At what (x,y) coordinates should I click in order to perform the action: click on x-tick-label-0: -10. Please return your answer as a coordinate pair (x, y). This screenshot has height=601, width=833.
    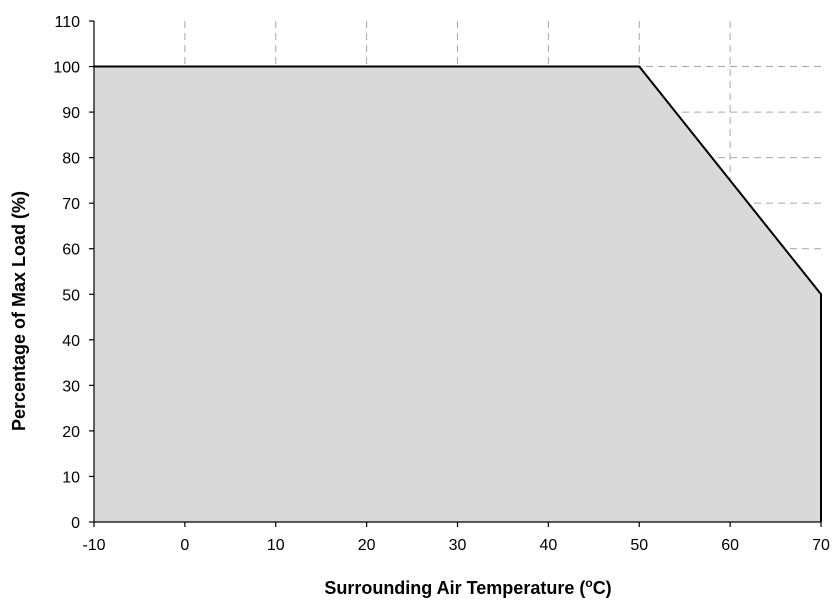
    Looking at the image, I should click on (93, 545).